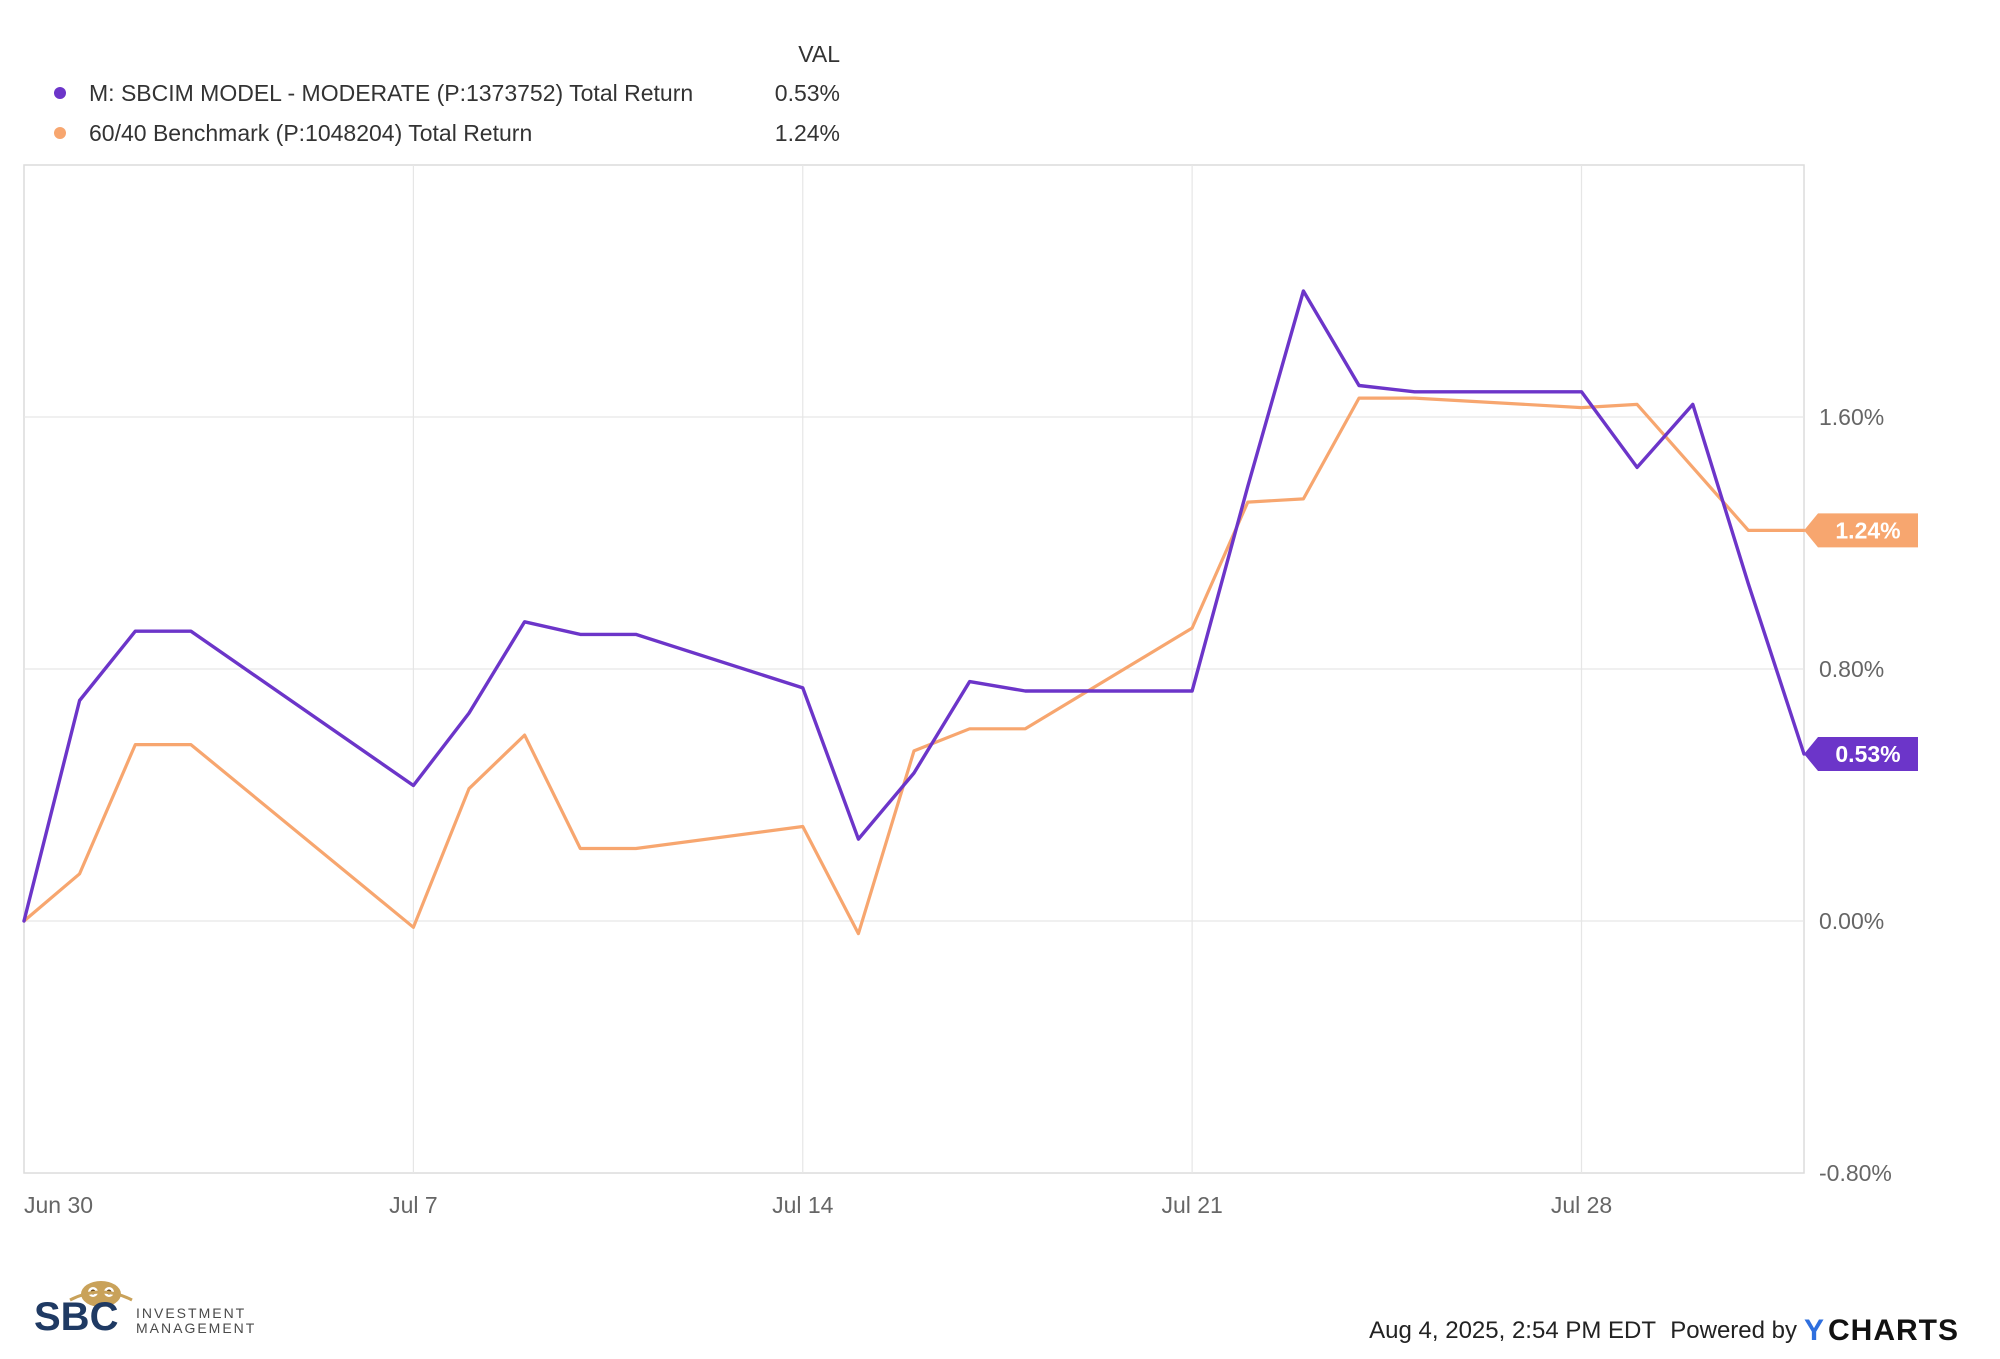  I want to click on footer-attribution: Aug 4, 2025, 2:54 PM EDT Powered by, so click(1583, 1330).